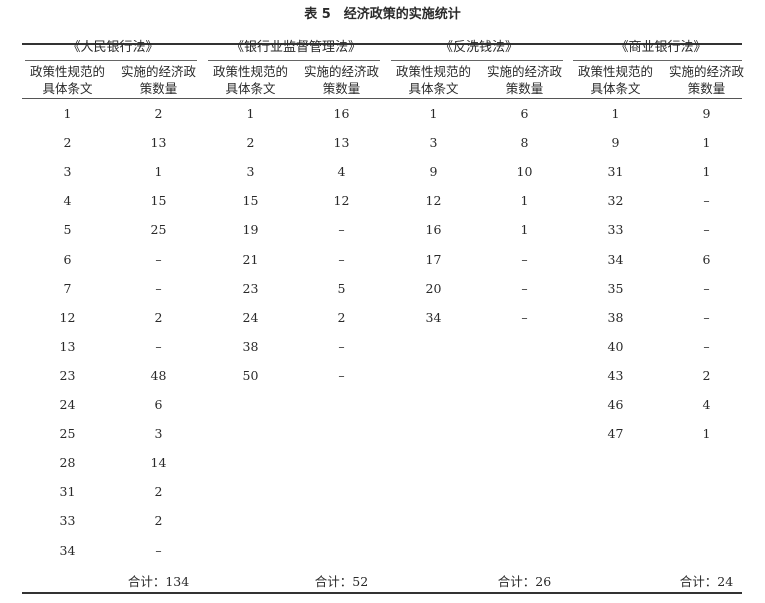 The height and width of the screenshot is (603, 765). Describe the element at coordinates (615, 375) in the screenshot. I see `cell-article: 43` at that location.